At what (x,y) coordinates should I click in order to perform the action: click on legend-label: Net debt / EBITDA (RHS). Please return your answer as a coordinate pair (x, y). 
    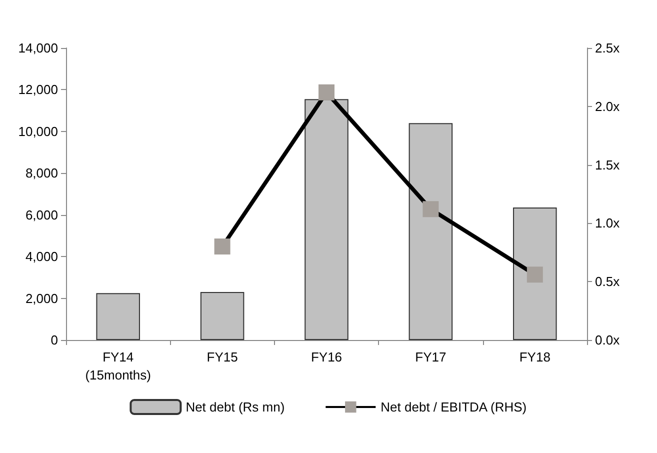
    Looking at the image, I should click on (453, 407).